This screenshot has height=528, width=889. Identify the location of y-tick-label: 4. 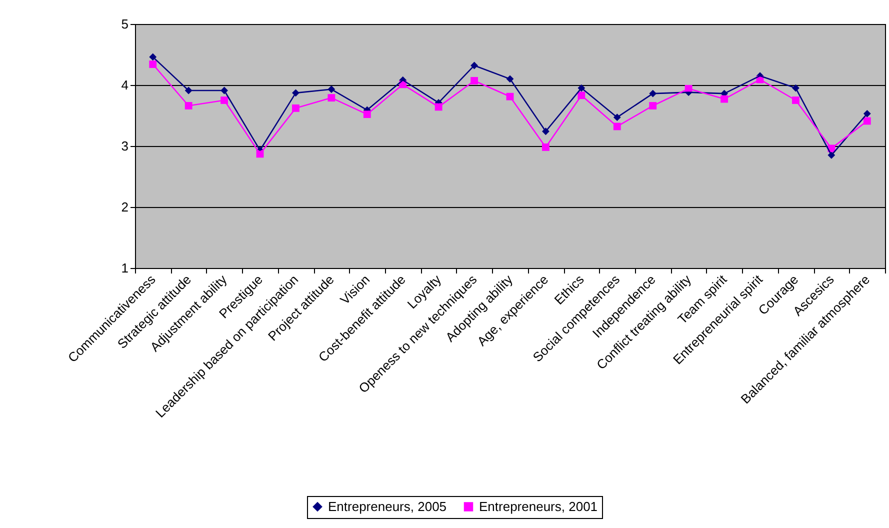
(124, 85).